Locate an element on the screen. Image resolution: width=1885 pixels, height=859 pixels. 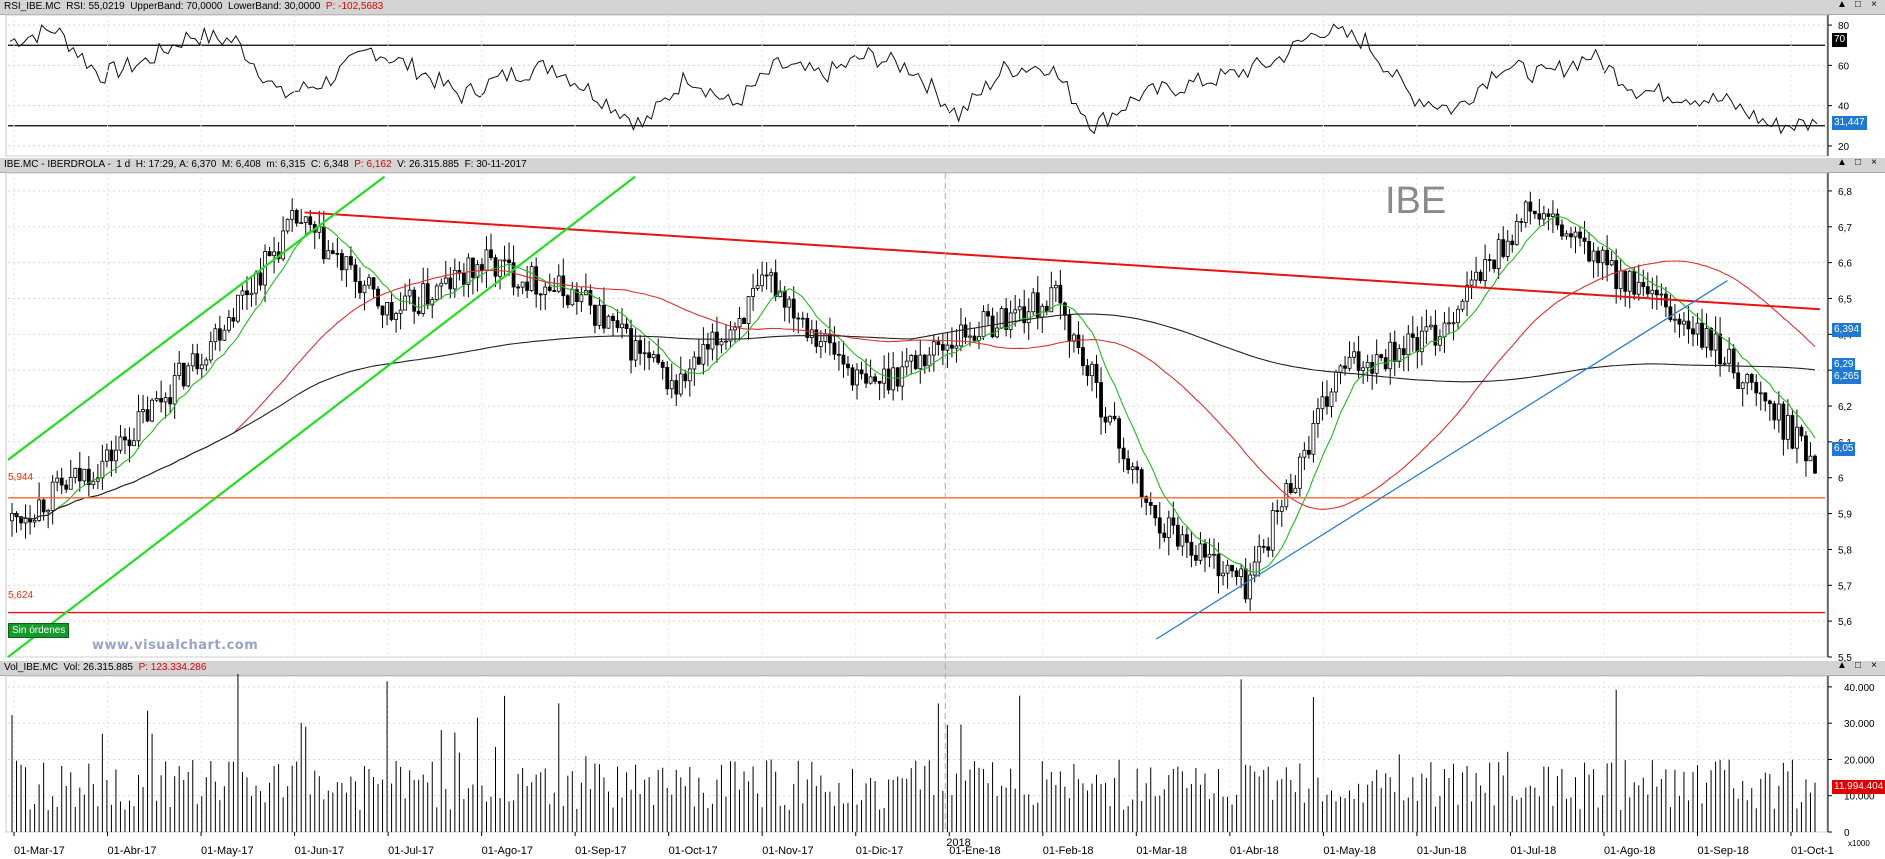
price-p: P: 6,162 is located at coordinates (373, 164).